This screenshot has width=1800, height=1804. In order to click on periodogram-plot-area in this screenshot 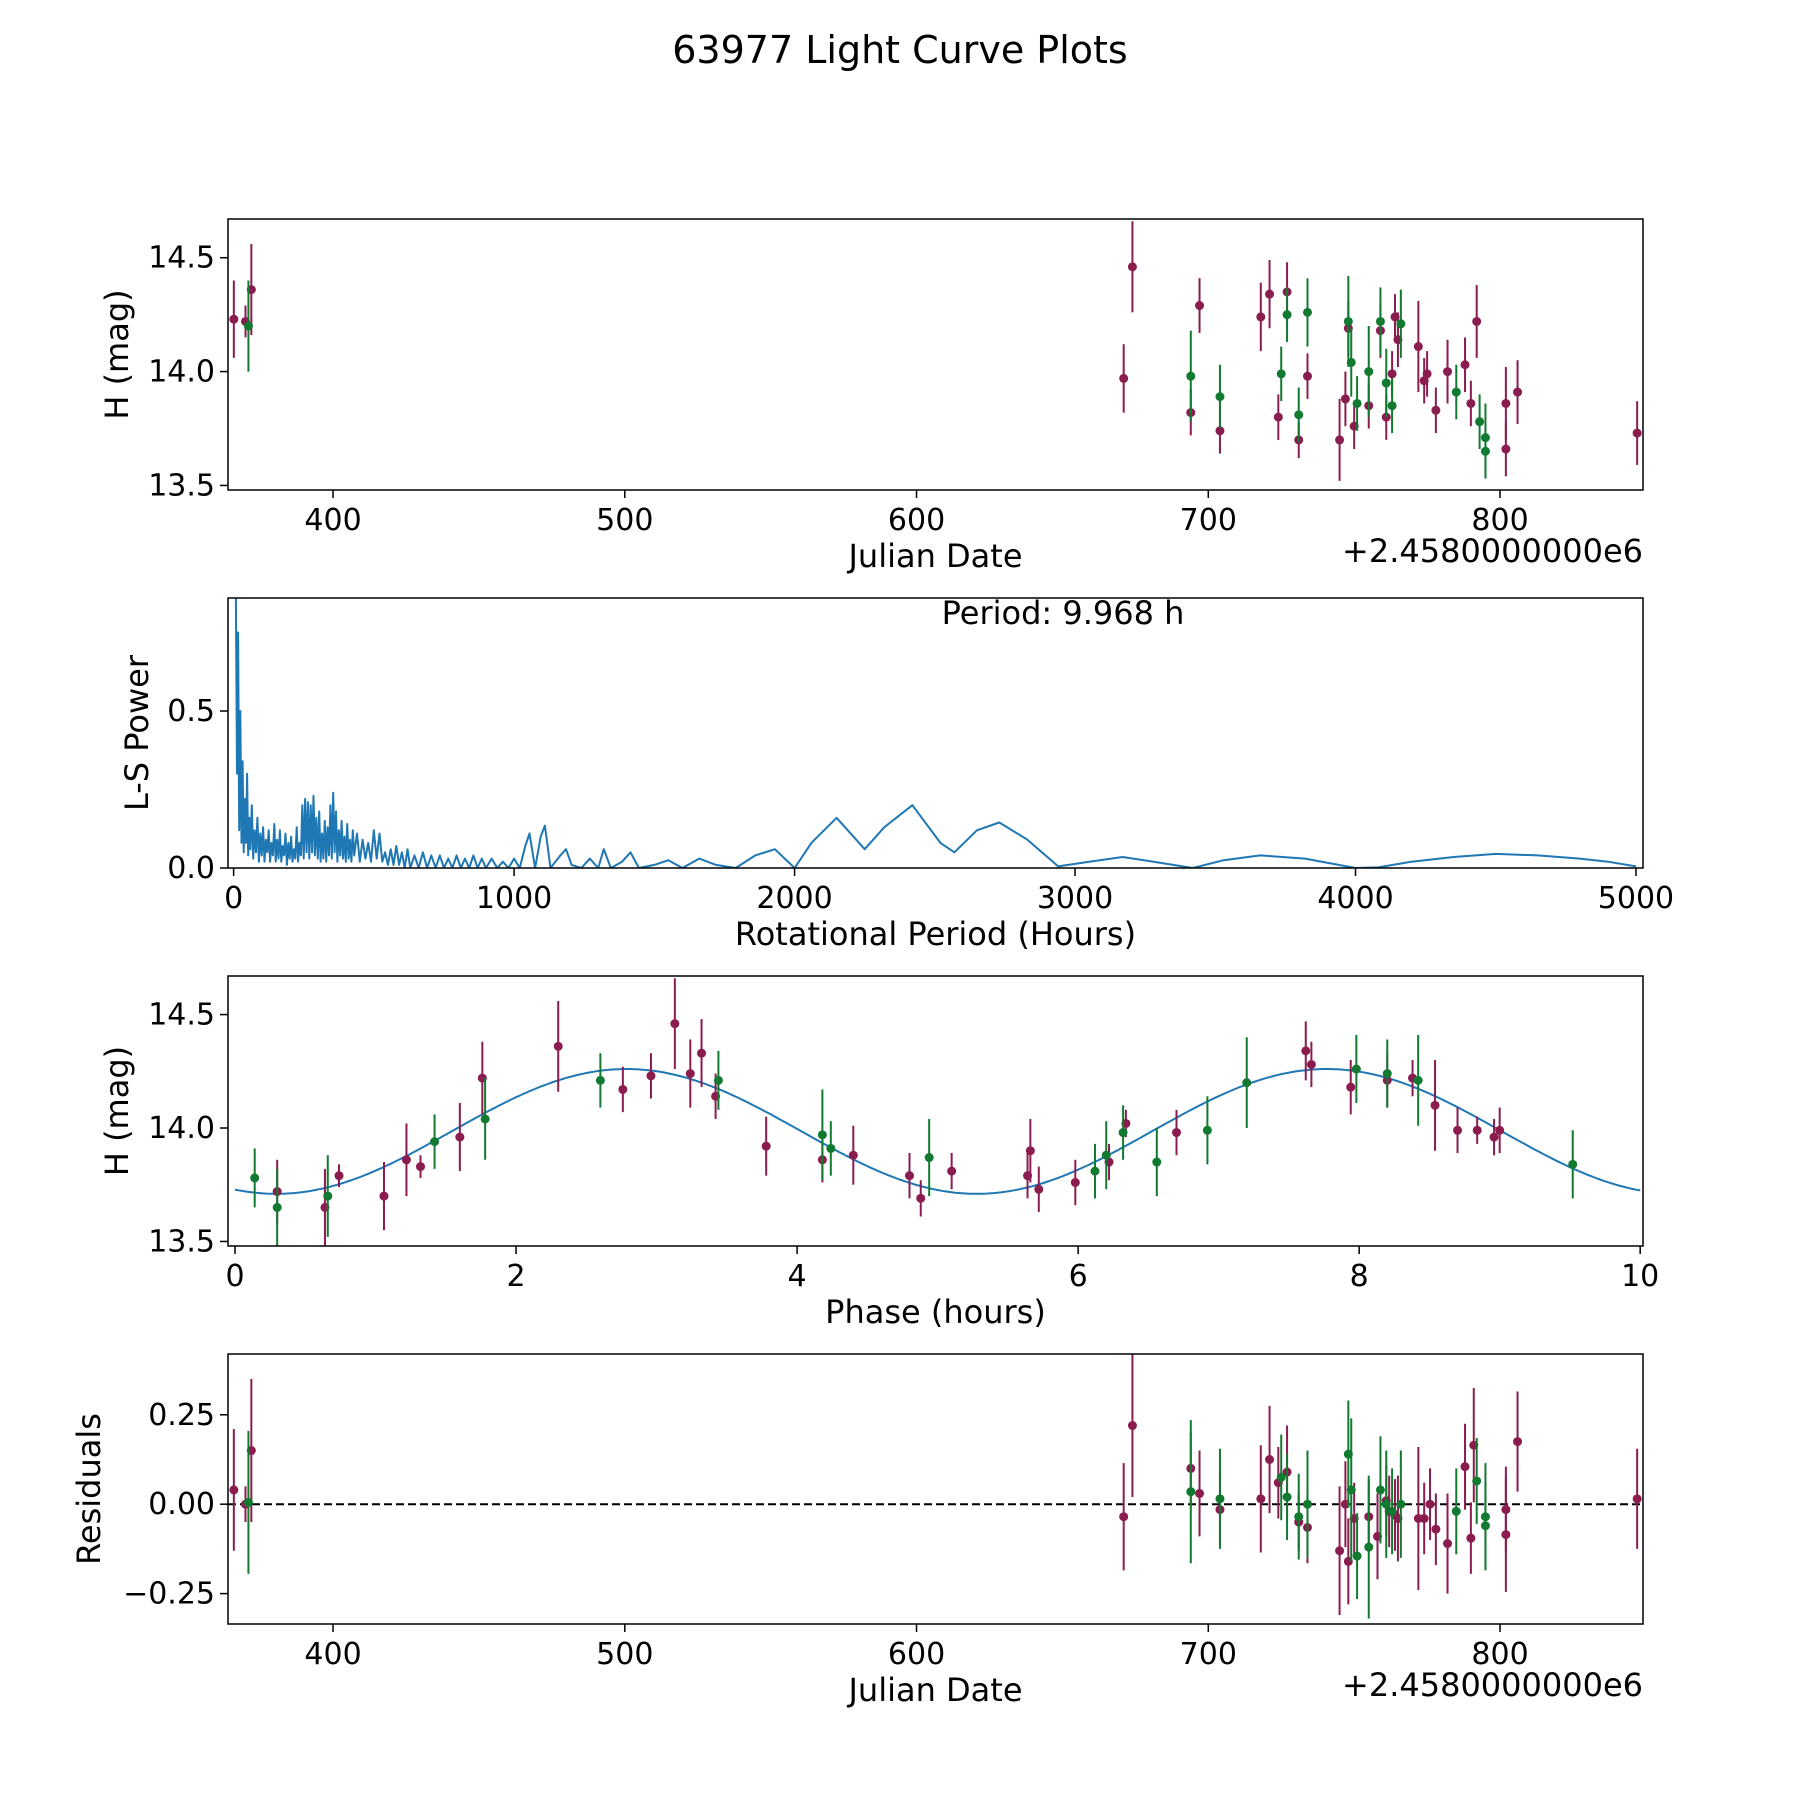, I will do `click(935, 733)`.